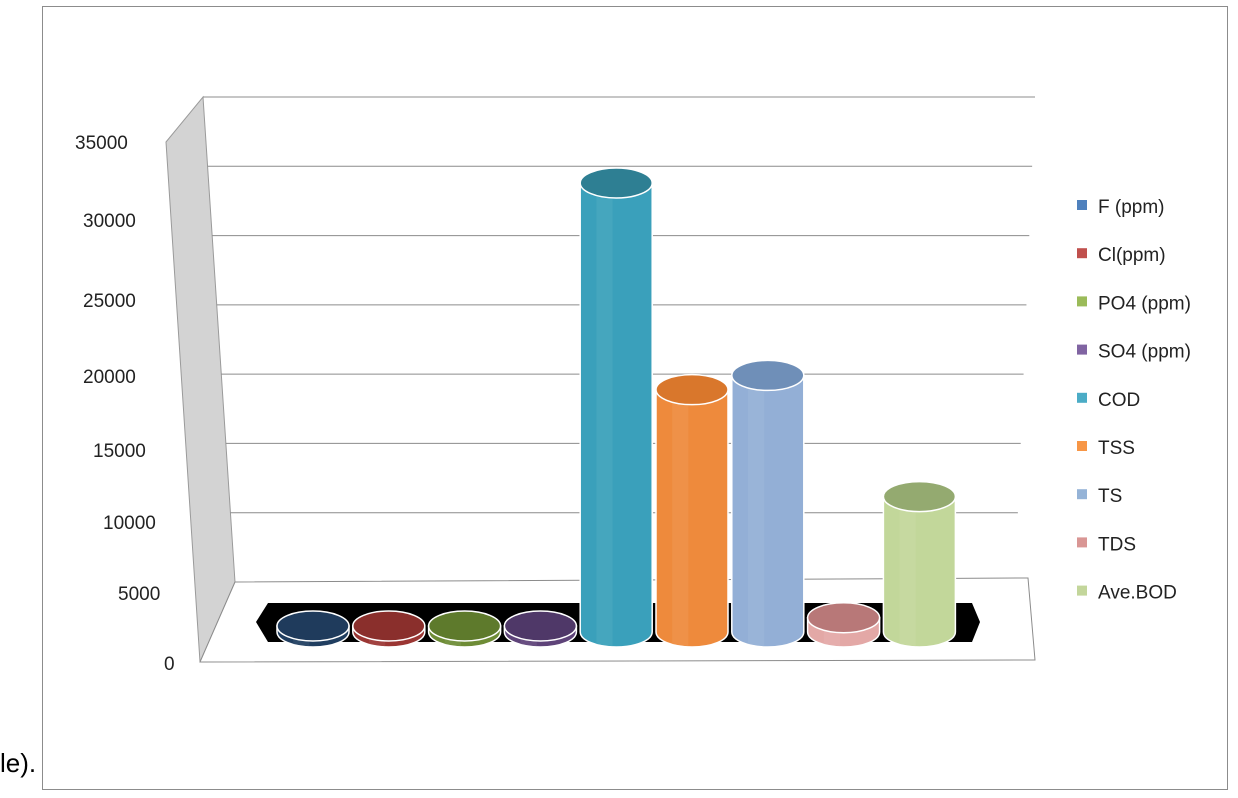 This screenshot has width=1238, height=798. I want to click on y-tick-label: 25000, so click(109, 301).